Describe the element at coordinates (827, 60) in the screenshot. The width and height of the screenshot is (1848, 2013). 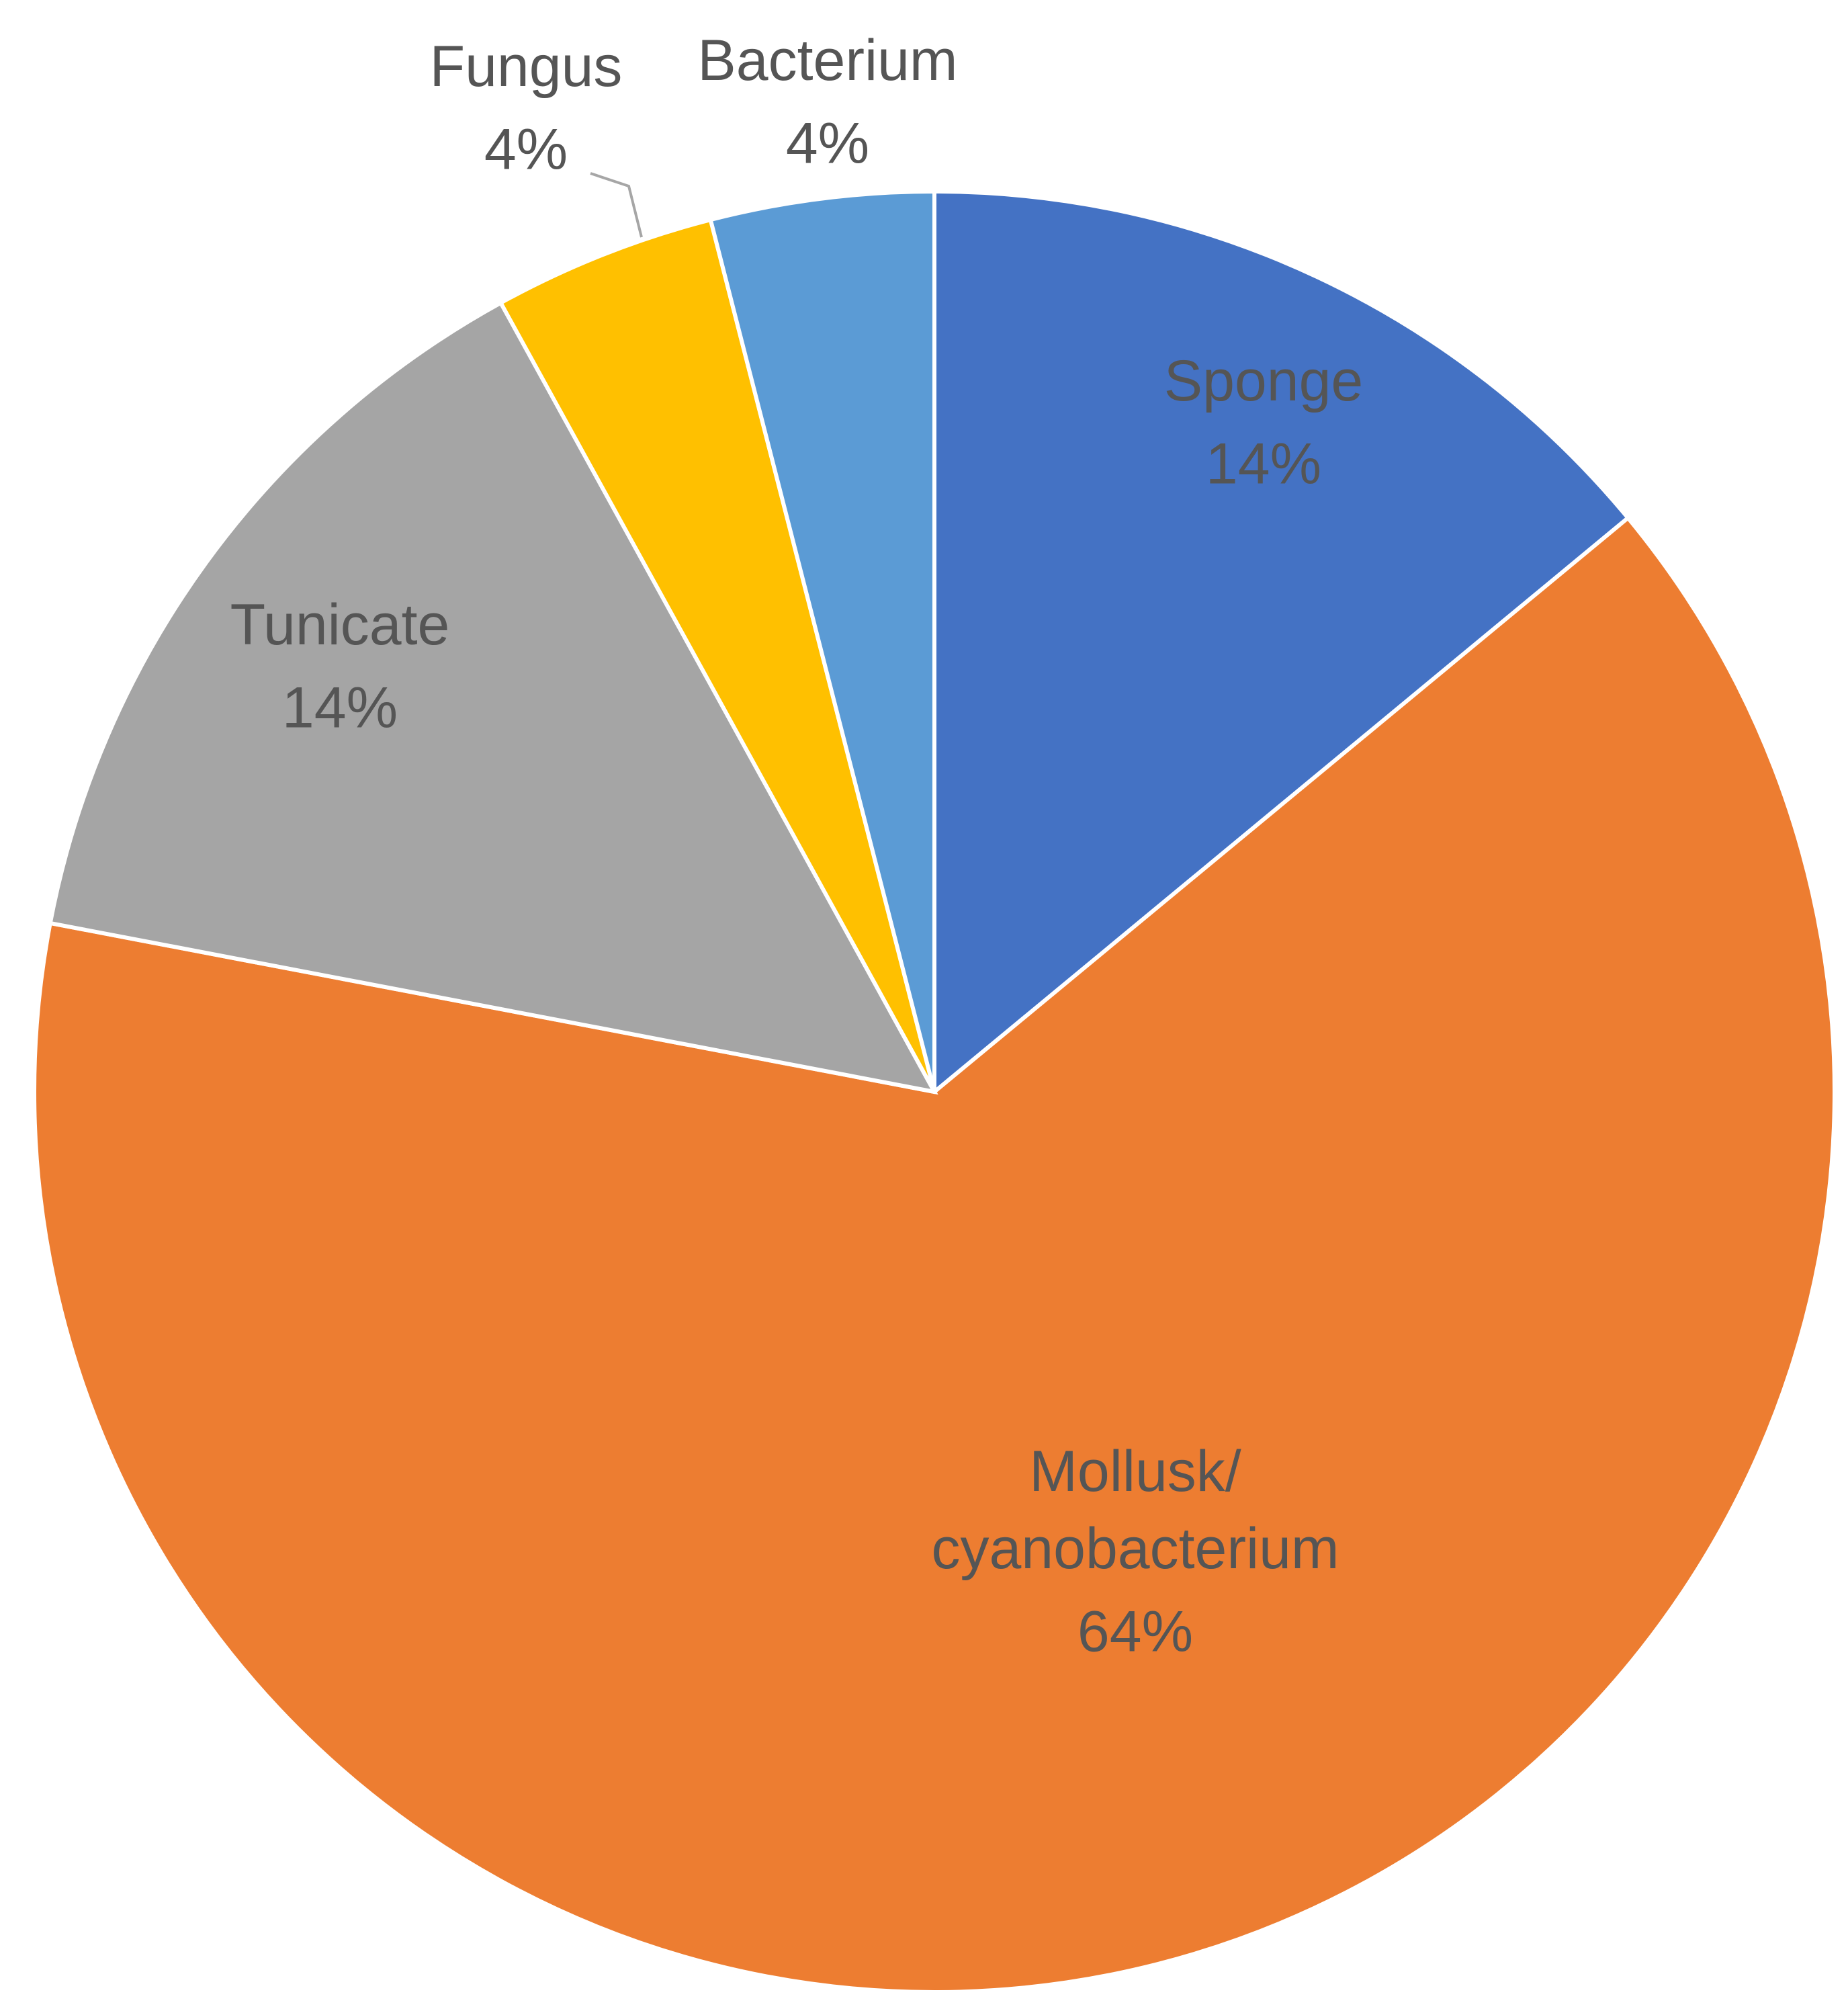
I see `category-label: Bacterium` at that location.